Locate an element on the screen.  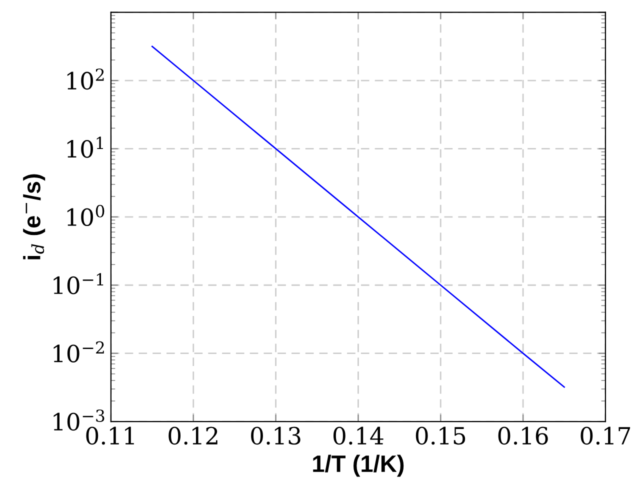
y-tick-label: 10$^{1}$ is located at coordinates (85, 147).